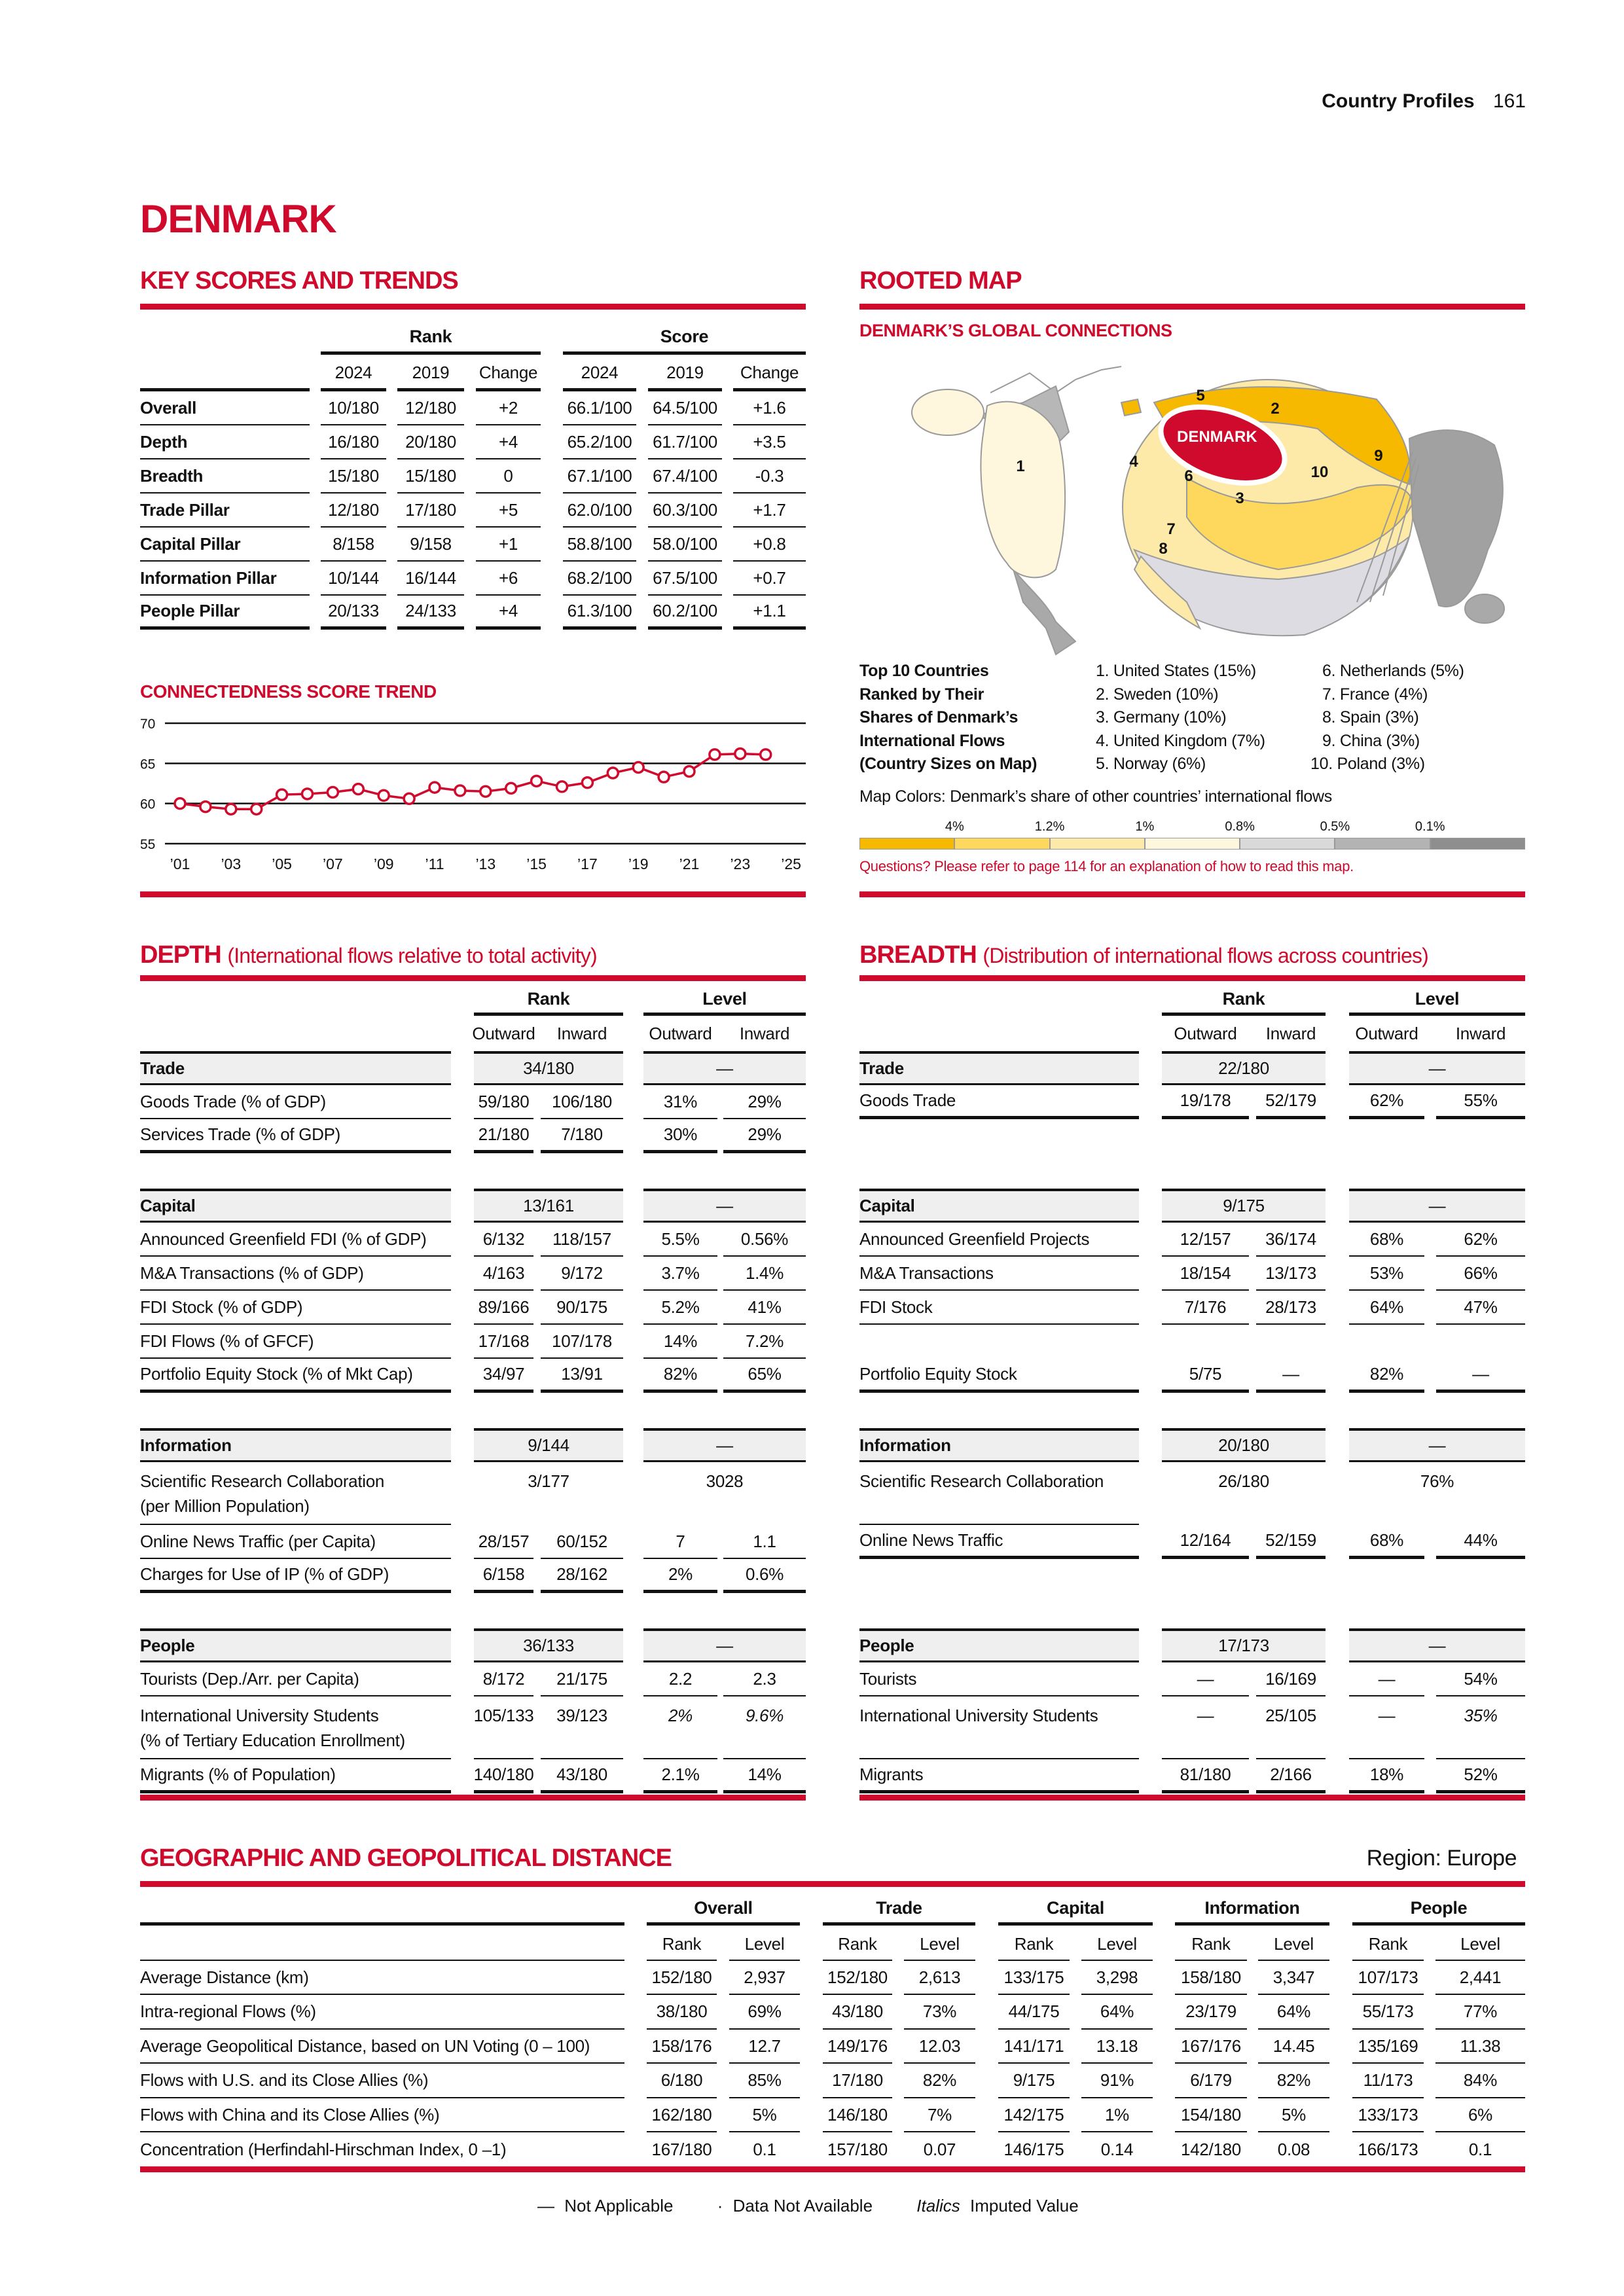  Describe the element at coordinates (680, 1576) in the screenshot. I see `level-outward: 2%` at that location.